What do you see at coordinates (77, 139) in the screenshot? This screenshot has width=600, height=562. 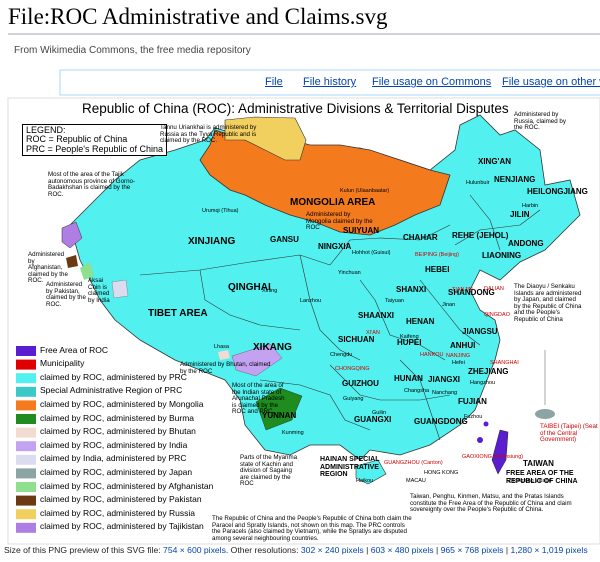 I see `legend-box-line: ROC = Republic of China` at bounding box center [77, 139].